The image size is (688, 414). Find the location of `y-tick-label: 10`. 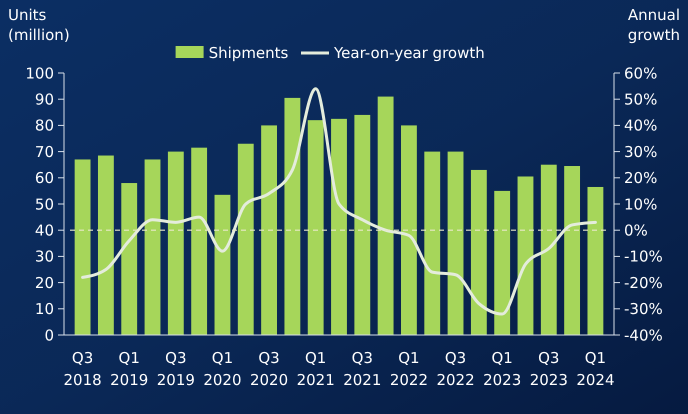

y-tick-label: 10 is located at coordinates (44, 309).